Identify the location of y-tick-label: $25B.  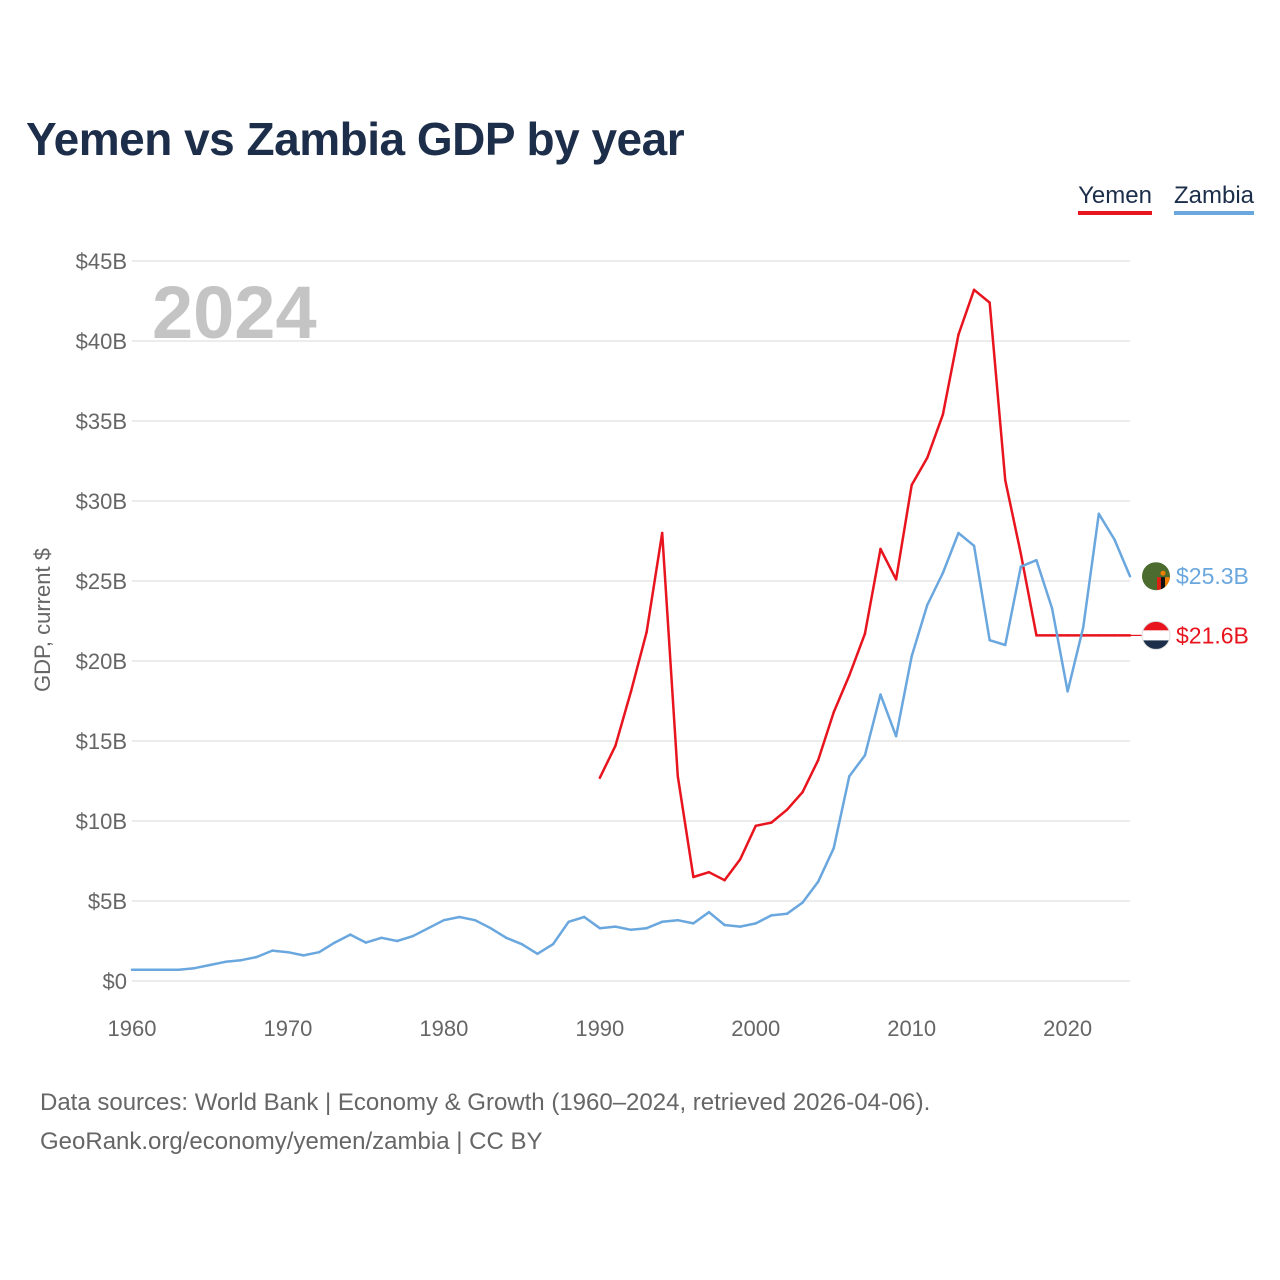
(101, 581).